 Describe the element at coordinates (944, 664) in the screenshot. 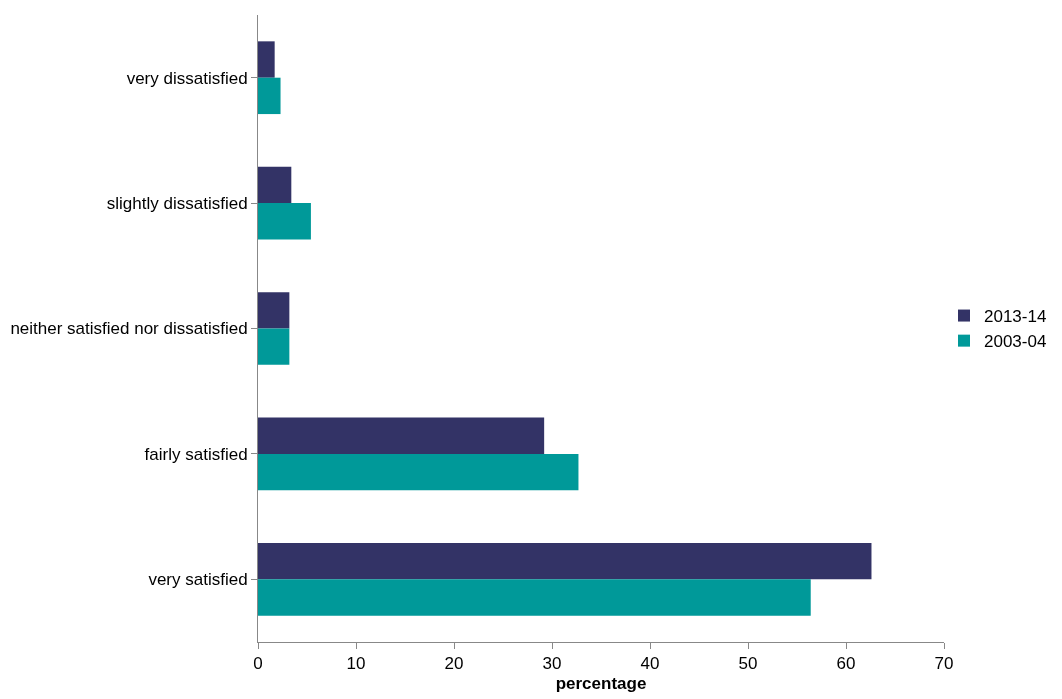

I see `x-tick-label: 70` at that location.